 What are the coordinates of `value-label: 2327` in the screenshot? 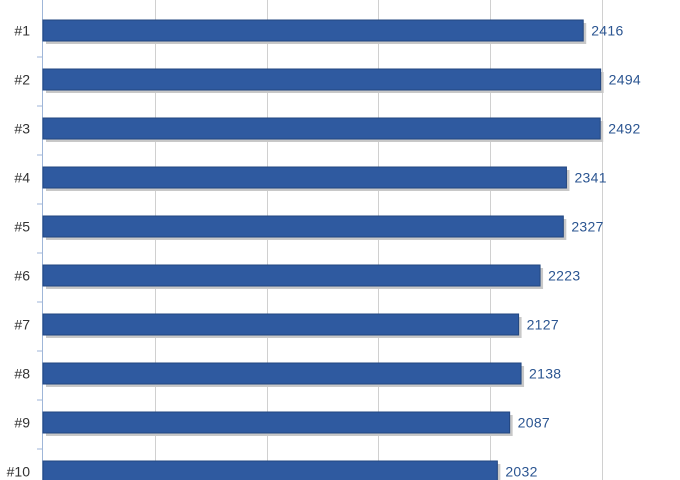 It's located at (587, 227).